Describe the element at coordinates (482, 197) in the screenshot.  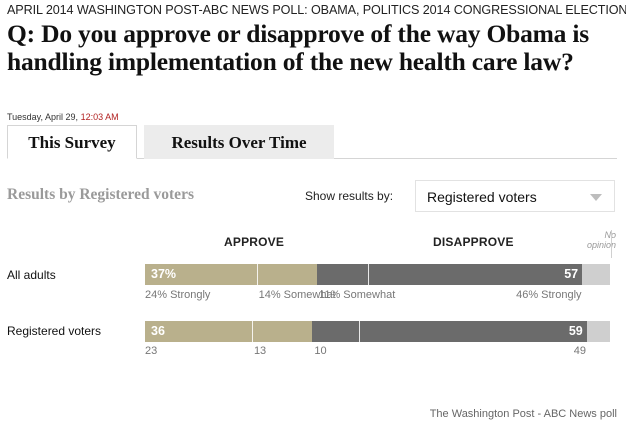
I see `selected-value: Registered voters` at that location.